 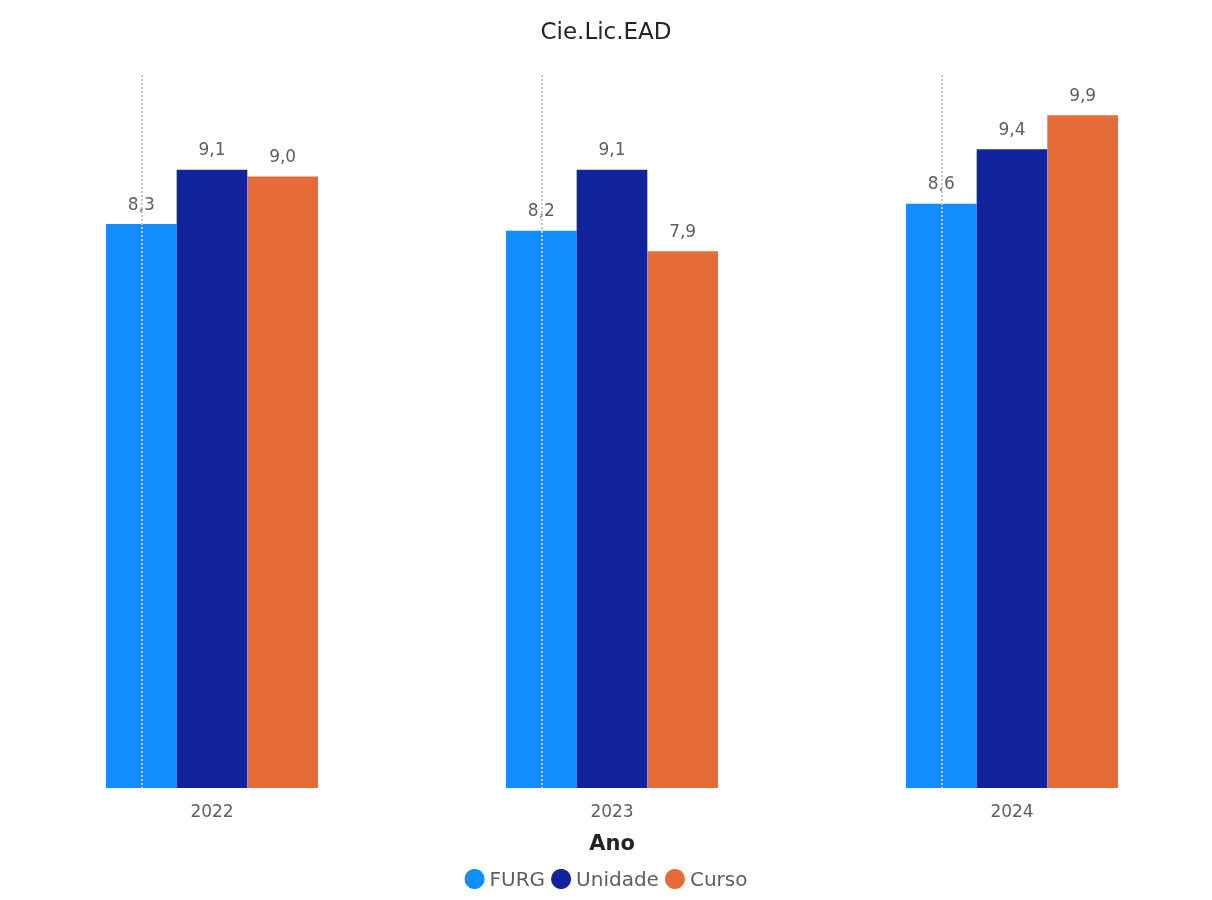 I want to click on x-tick-label: 2023, so click(x=612, y=810).